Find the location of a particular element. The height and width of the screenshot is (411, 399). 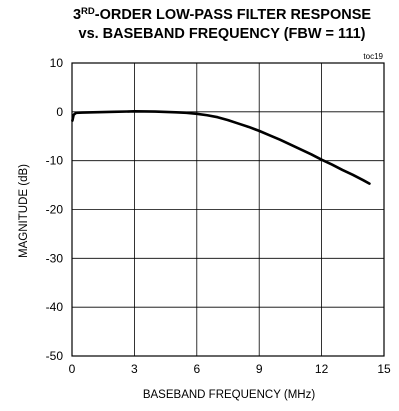

y-tick-label: -30 is located at coordinates (55, 258).